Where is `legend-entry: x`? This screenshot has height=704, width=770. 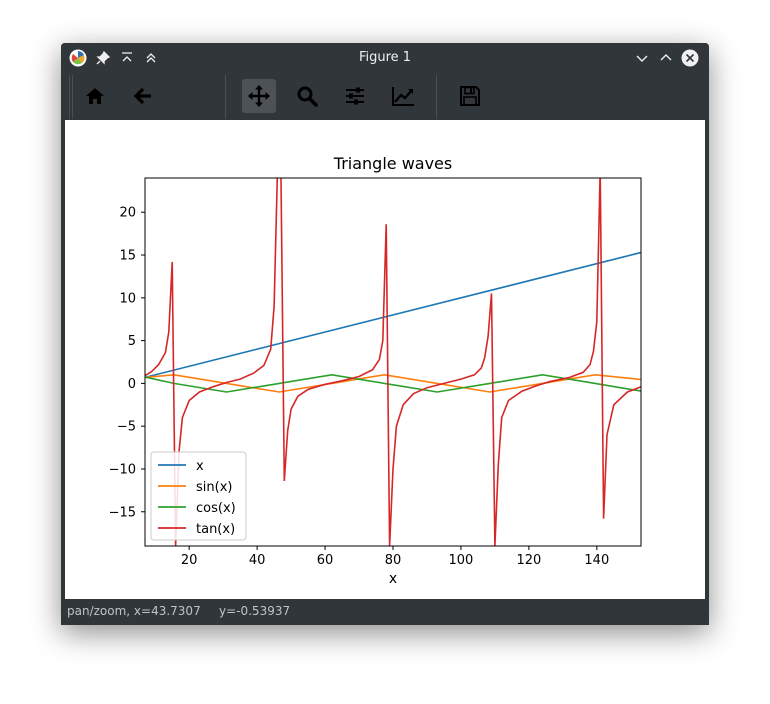 legend-entry: x is located at coordinates (200, 466).